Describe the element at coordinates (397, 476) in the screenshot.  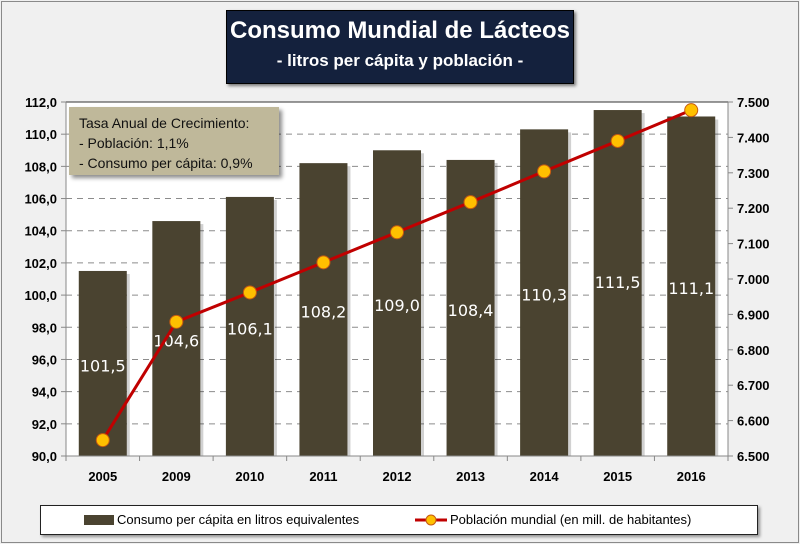
I see `x-axis-tick-label: 2012` at that location.